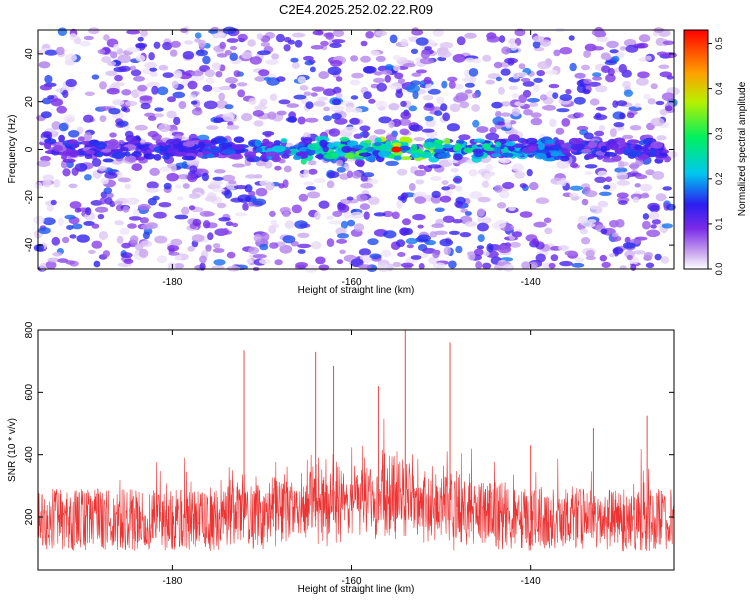 This screenshot has width=750, height=600. What do you see at coordinates (696, 149) in the screenshot?
I see `colorbar-gradient` at bounding box center [696, 149].